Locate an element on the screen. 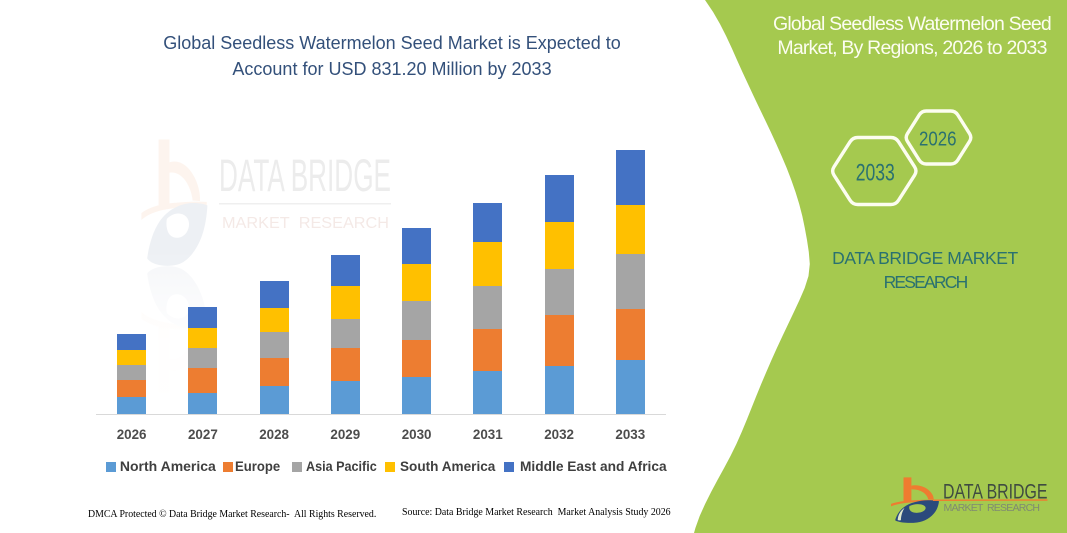  svg-text: 2033 is located at coordinates (875, 173).